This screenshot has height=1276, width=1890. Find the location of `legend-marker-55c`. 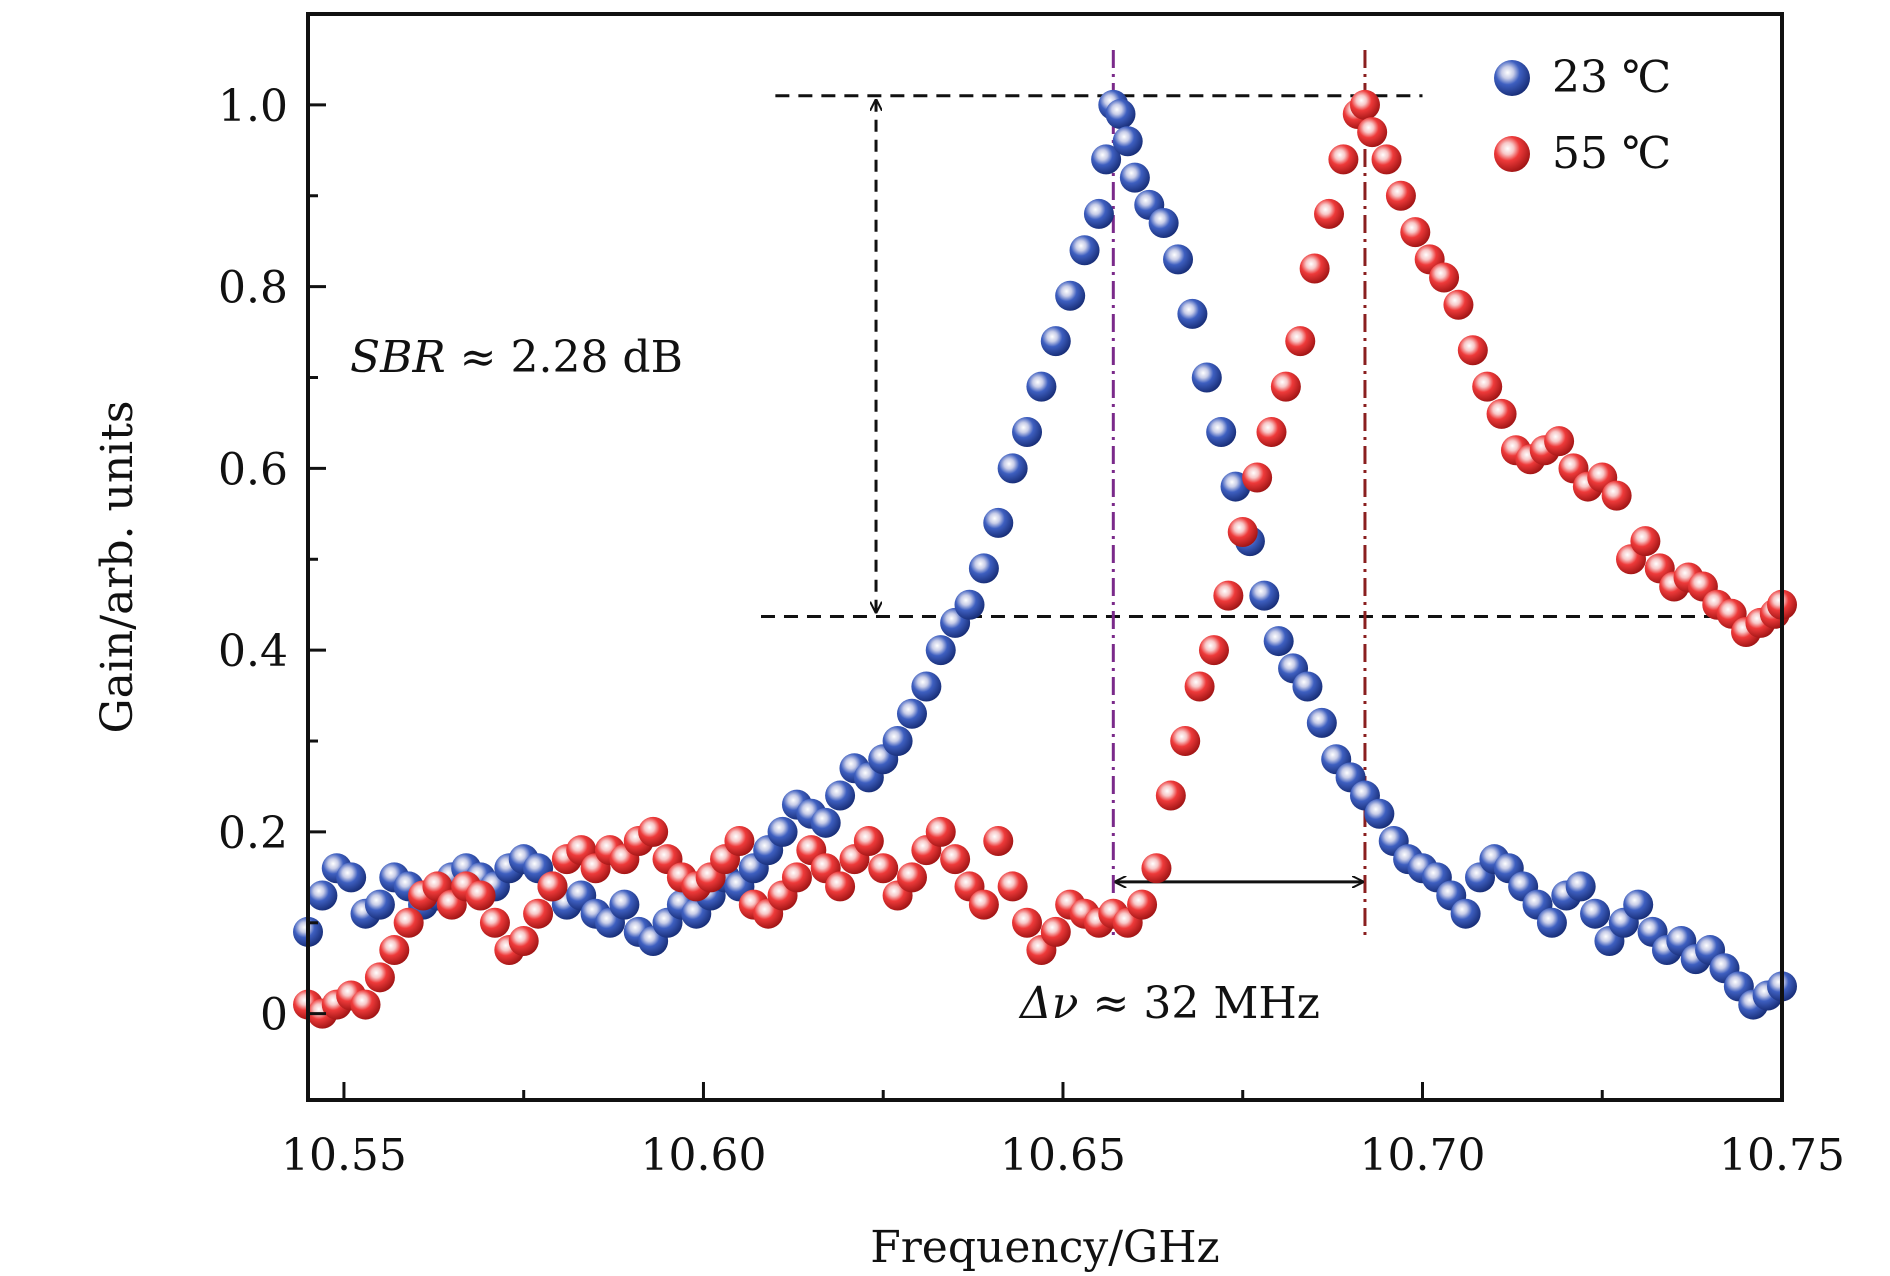

legend-marker-55c is located at coordinates (1512, 154).